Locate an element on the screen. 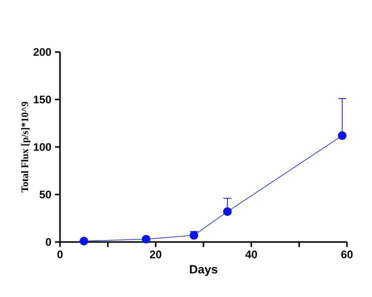  y-tick-label: 100 is located at coordinates (43, 147).